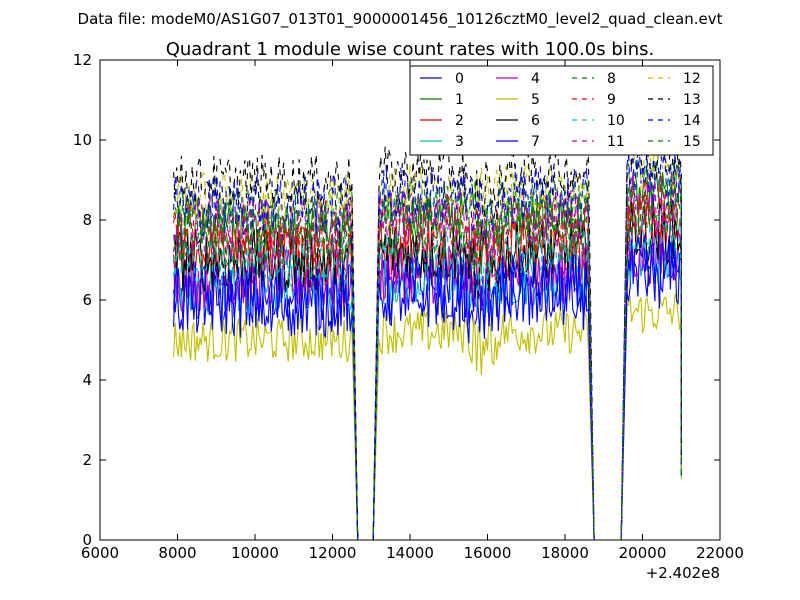 The image size is (800, 600). What do you see at coordinates (82, 60) in the screenshot?
I see `y-tick-label: 12` at bounding box center [82, 60].